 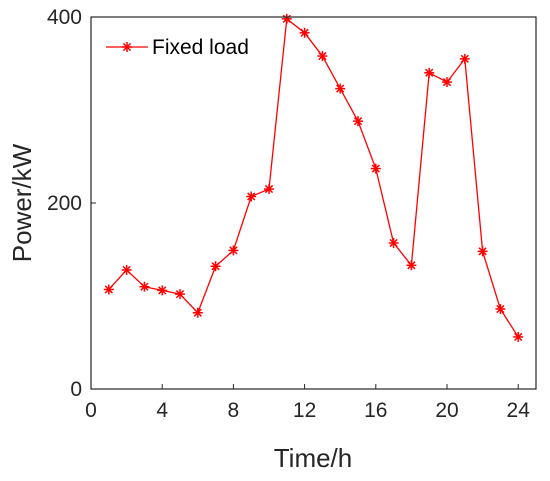 What do you see at coordinates (234, 410) in the screenshot?
I see `x-tick-label: 8` at bounding box center [234, 410].